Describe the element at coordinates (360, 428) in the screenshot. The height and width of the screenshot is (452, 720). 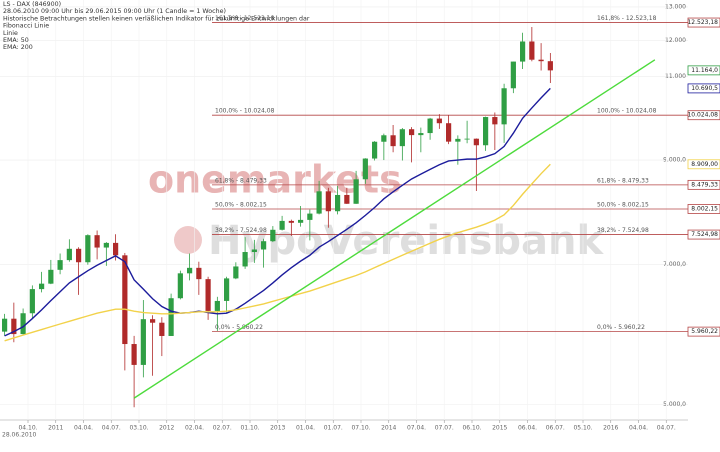
I see `x-tick-label: 07.10.` at that location.